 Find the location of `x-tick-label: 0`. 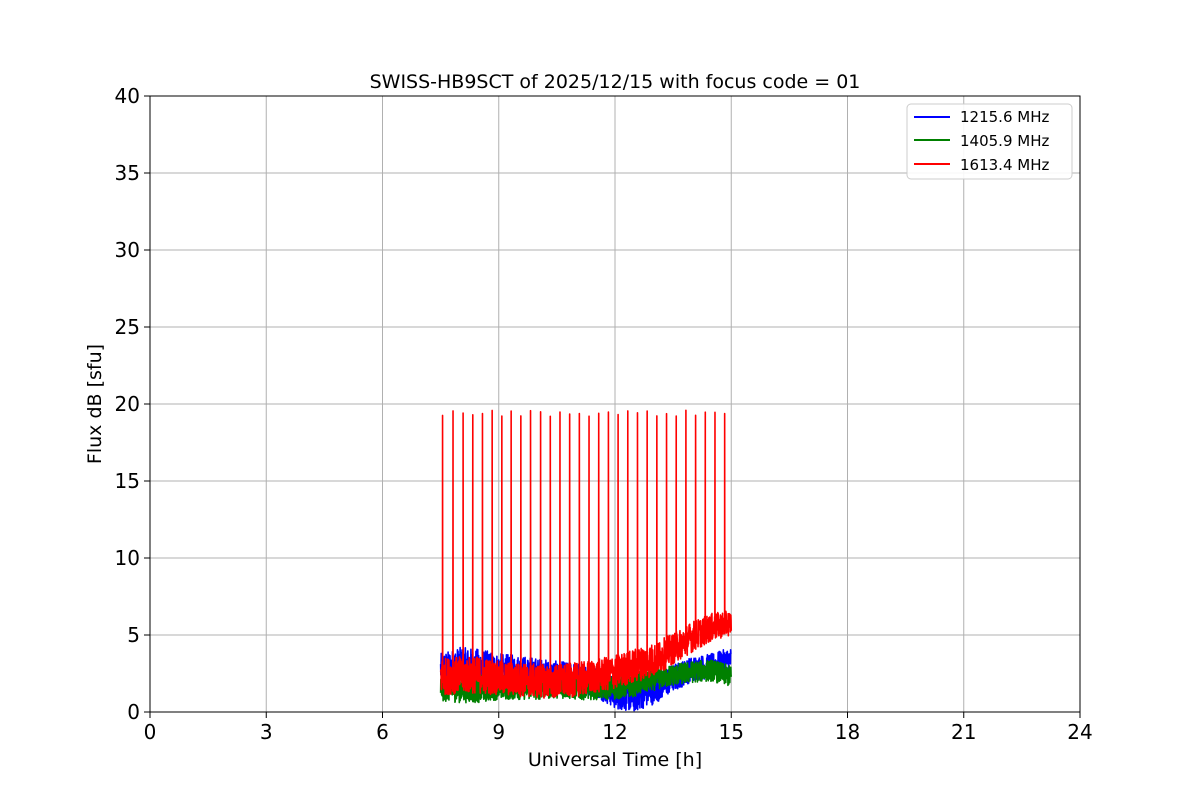

x-tick-label: 0 is located at coordinates (150, 732).